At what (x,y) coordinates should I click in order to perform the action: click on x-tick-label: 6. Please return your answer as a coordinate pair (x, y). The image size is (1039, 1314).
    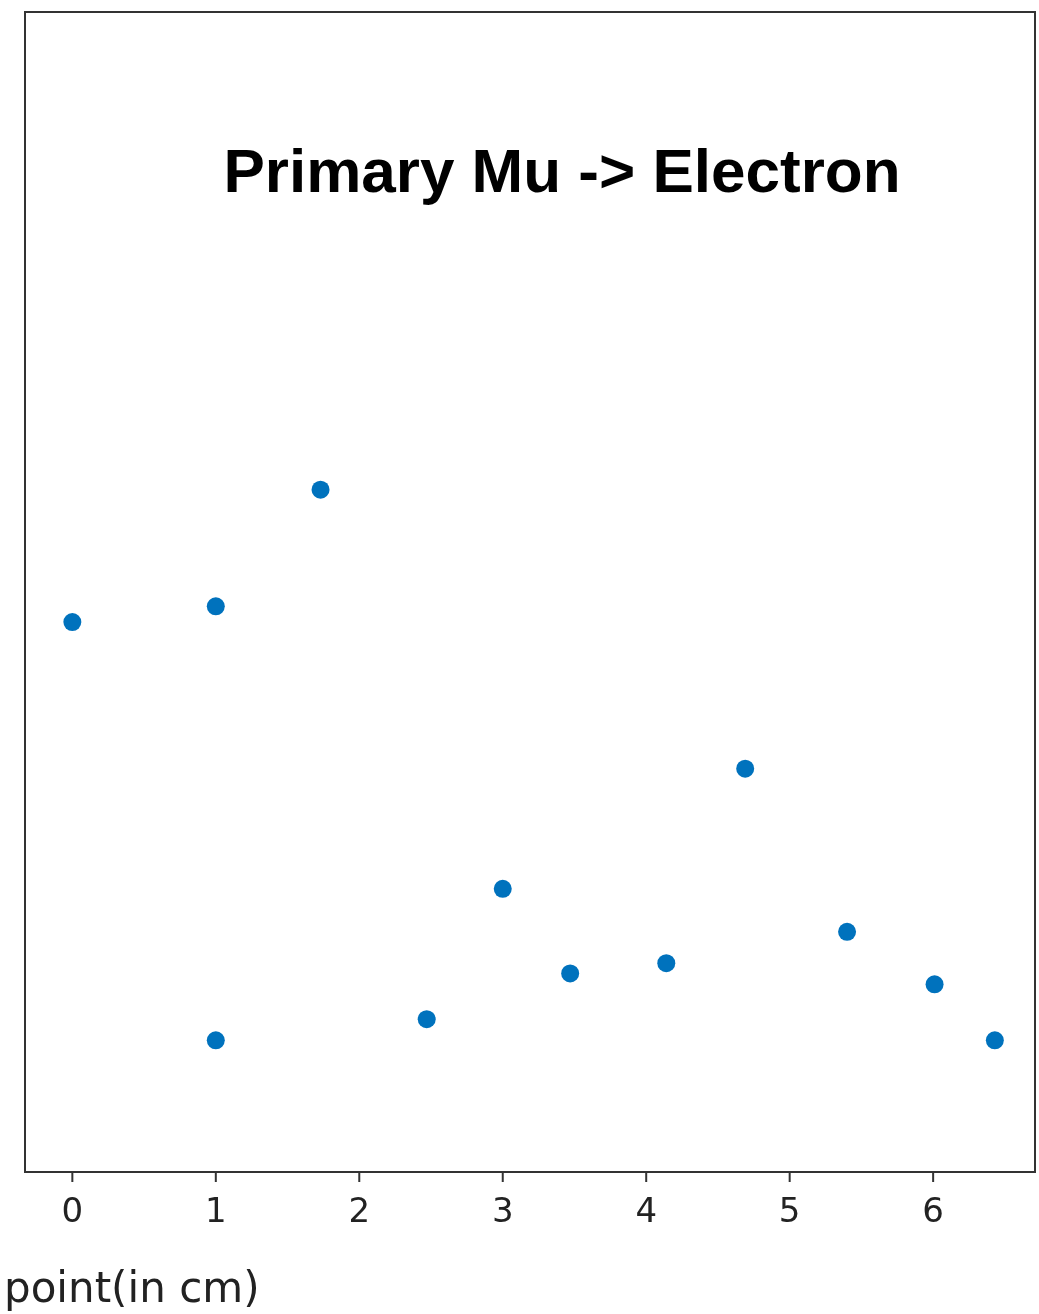
    Looking at the image, I should click on (933, 1210).